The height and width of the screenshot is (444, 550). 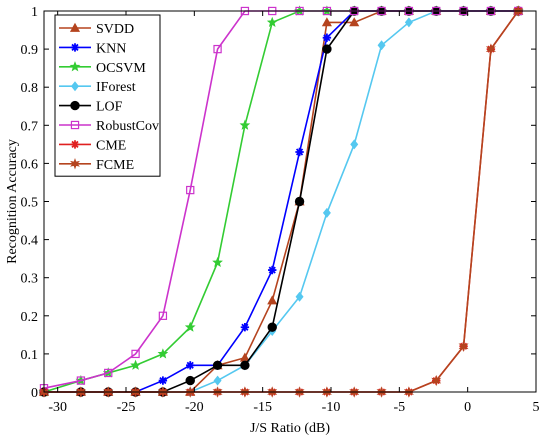 I want to click on legend-item-knn: KNN, so click(x=92, y=48).